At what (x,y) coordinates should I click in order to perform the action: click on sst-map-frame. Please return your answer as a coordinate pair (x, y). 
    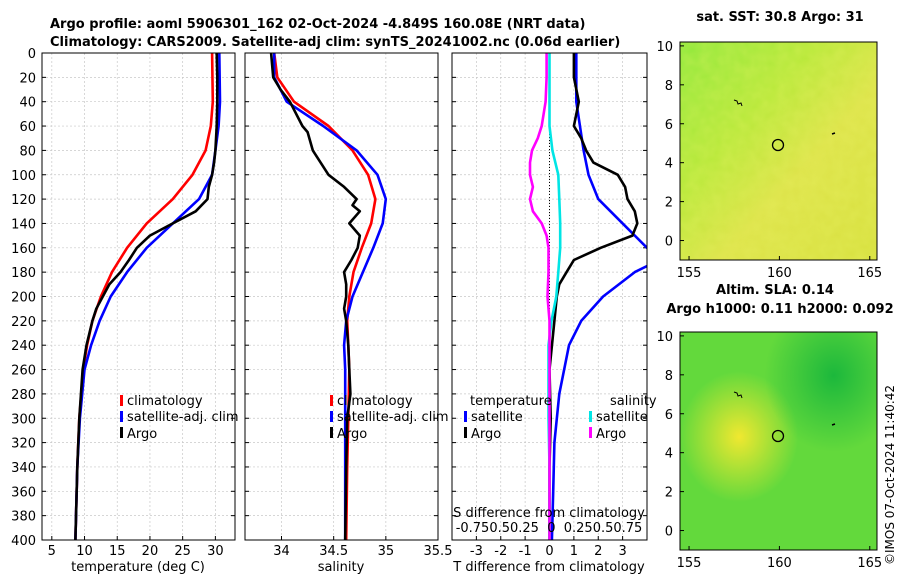
    Looking at the image, I should click on (778, 151).